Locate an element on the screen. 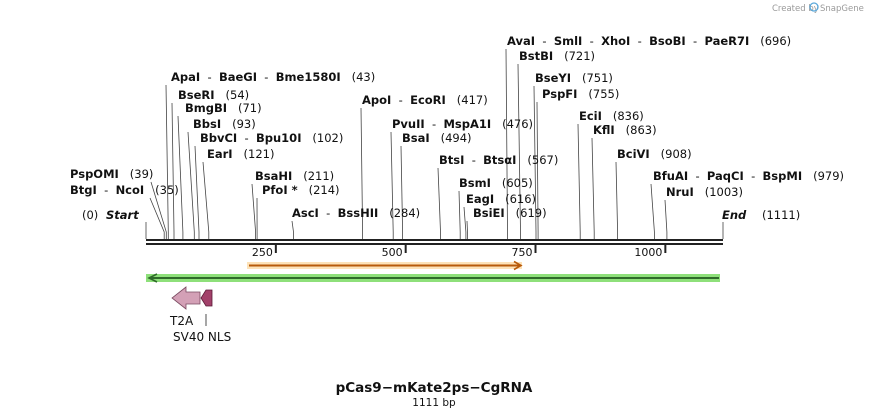 The height and width of the screenshot is (418, 869). restriction-site-label: BtsI - BtsαI (567) is located at coordinates (498, 160).